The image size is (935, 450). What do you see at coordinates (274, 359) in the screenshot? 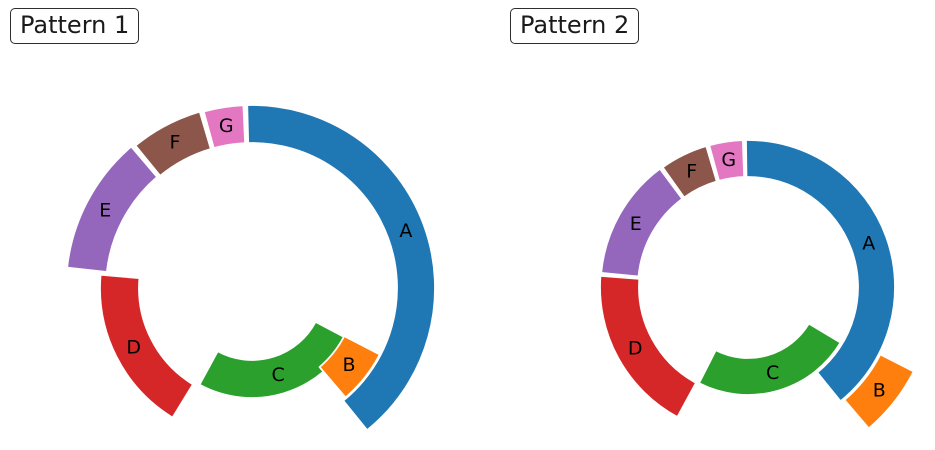
I see `pattern1-segment-c` at bounding box center [274, 359].